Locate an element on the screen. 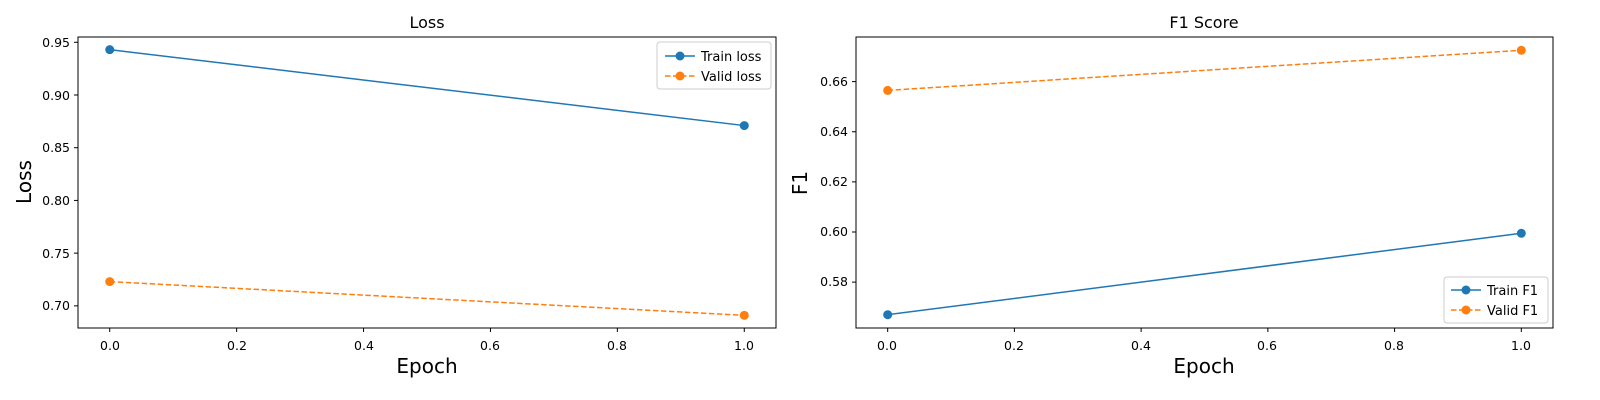 This screenshot has width=1600, height=400. loss-y-tick-label: 0.95 is located at coordinates (56, 42).